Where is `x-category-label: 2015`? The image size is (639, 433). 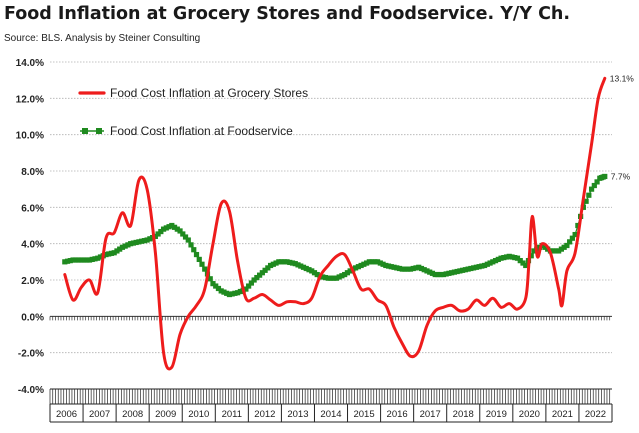 x-category-label: 2015 is located at coordinates (363, 414).